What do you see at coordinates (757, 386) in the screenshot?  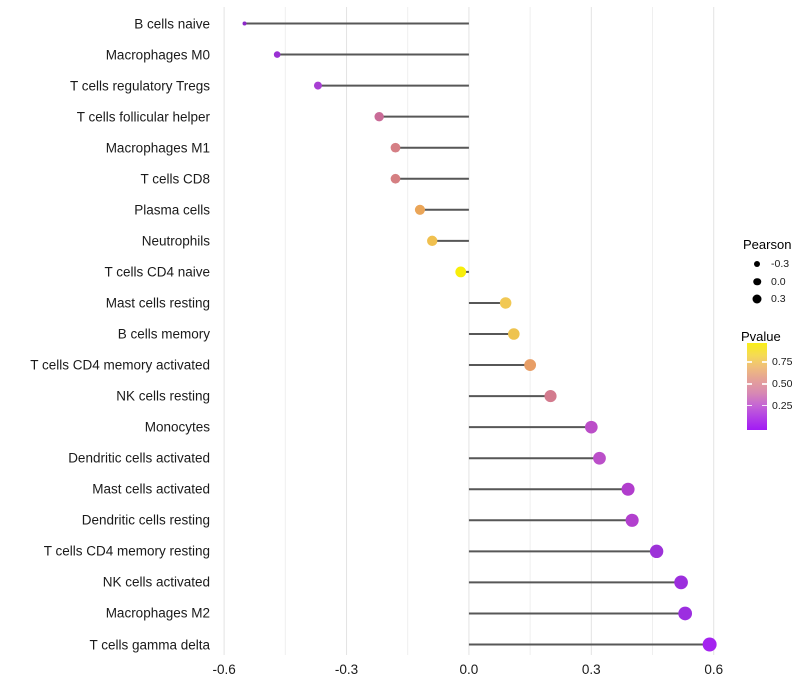 I see `pvalue-colorbar` at bounding box center [757, 386].